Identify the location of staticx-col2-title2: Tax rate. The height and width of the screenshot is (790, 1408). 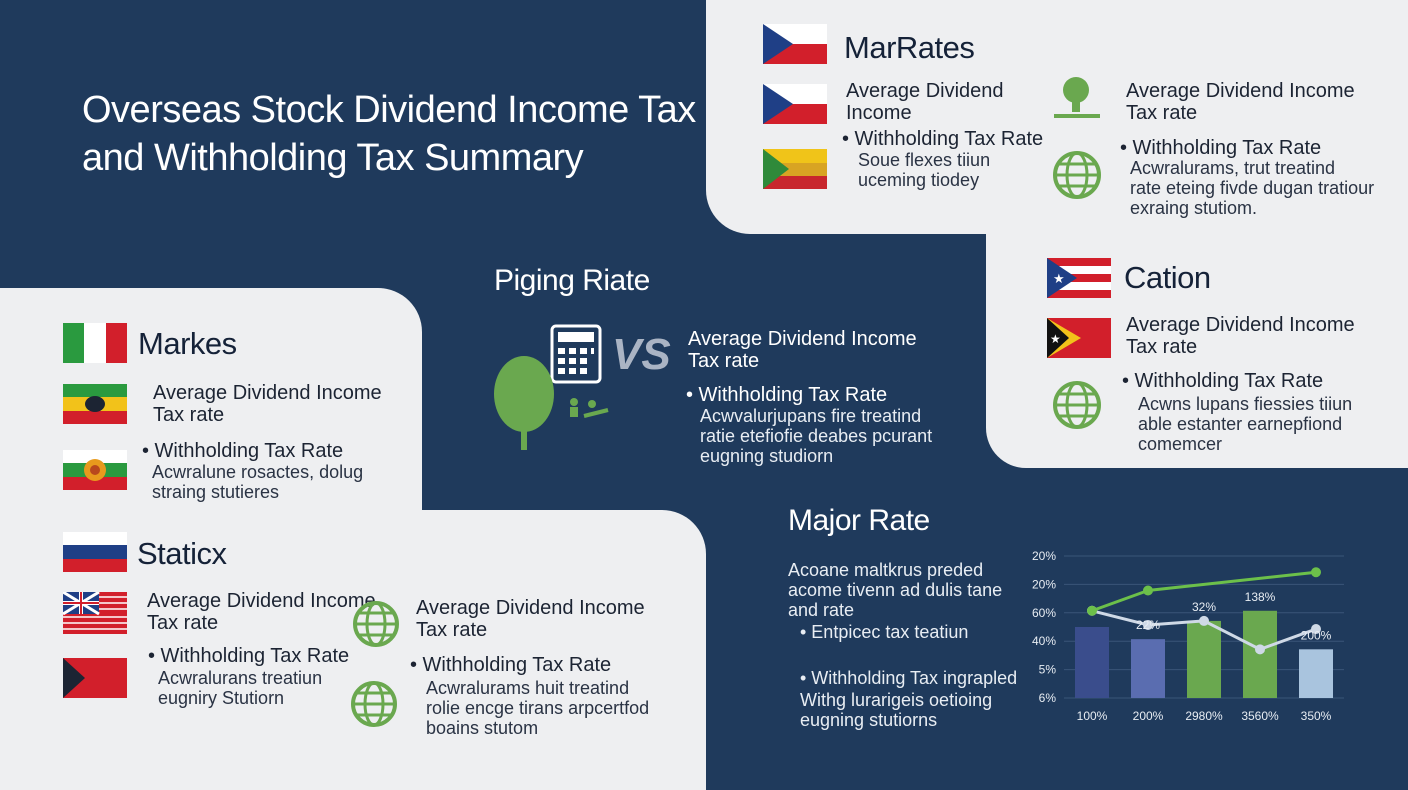
(452, 630).